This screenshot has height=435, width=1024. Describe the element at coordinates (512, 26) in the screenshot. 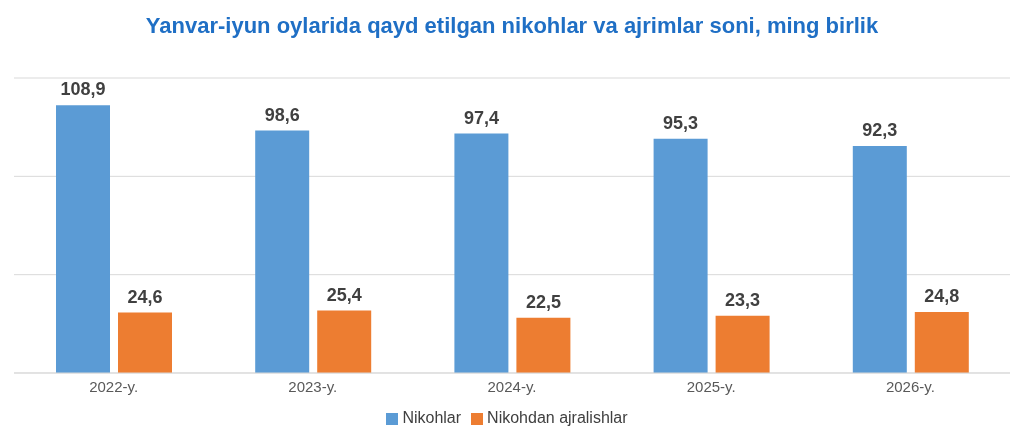

I see `chart-title: Yanvar-iyun oylarida qayd etilgan nikohlar va ajrimlar soni, ming birlik` at that location.